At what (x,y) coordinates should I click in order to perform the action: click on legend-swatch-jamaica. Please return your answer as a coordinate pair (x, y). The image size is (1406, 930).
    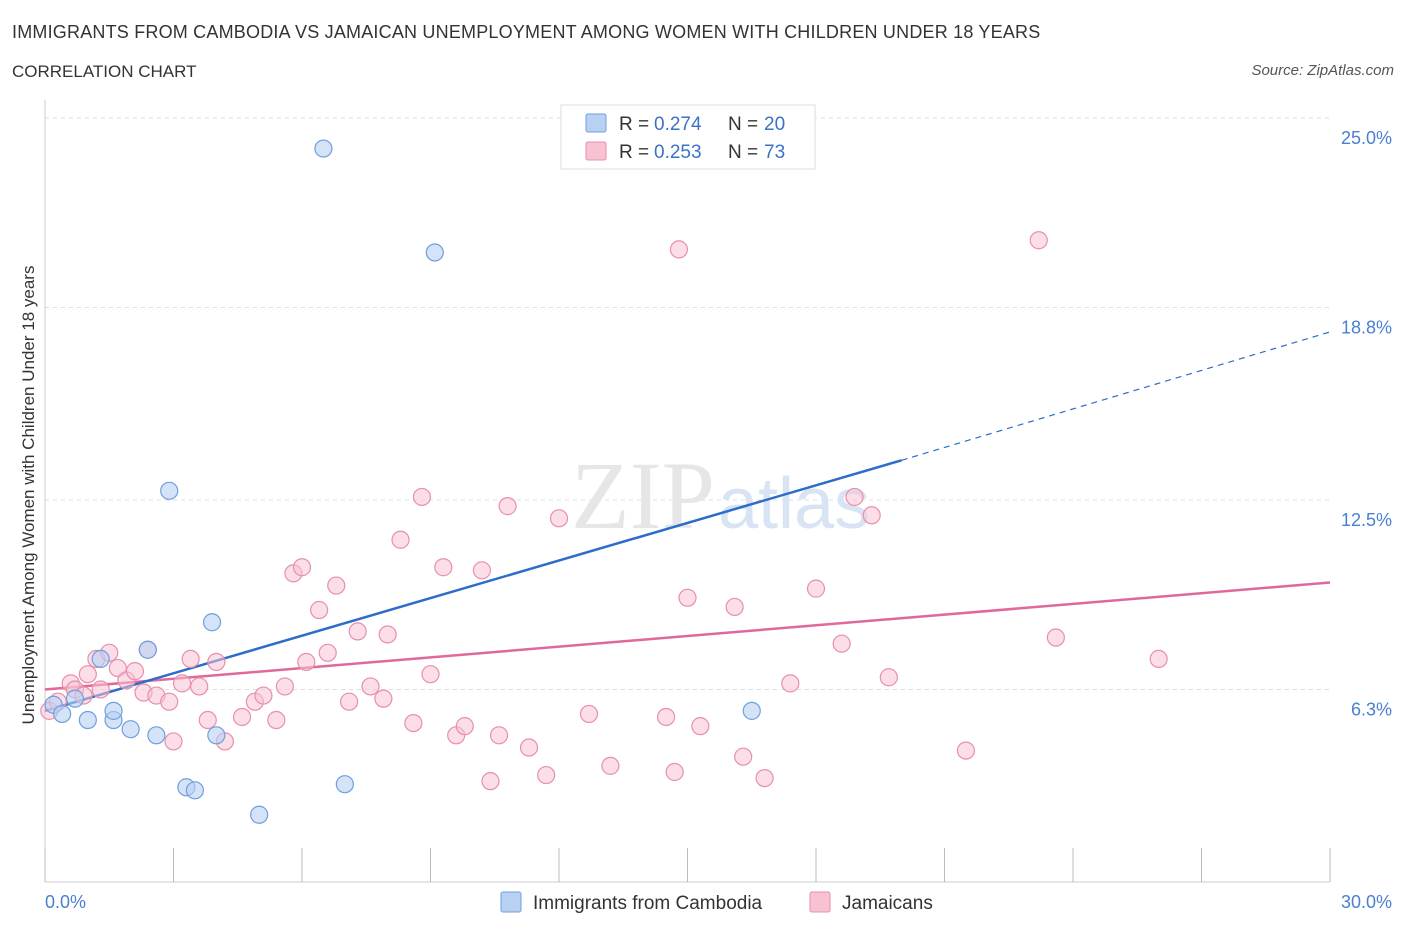
    Looking at the image, I should click on (596, 151).